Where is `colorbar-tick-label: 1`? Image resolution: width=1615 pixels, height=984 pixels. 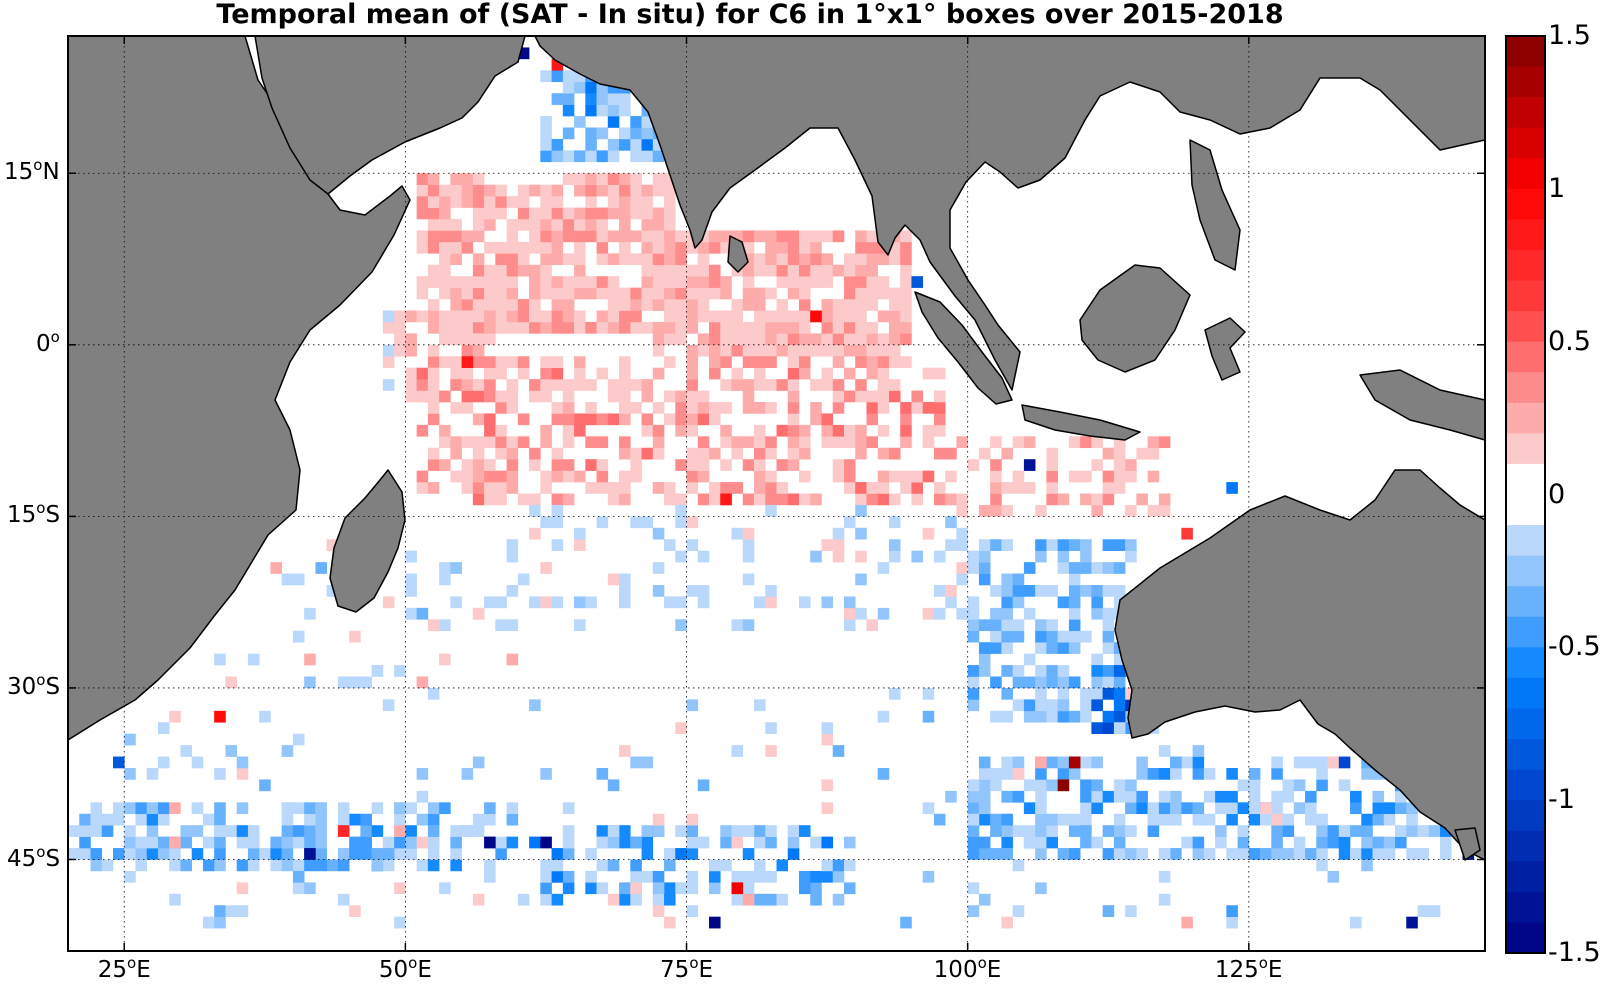
colorbar-tick-label: 1 is located at coordinates (1557, 188).